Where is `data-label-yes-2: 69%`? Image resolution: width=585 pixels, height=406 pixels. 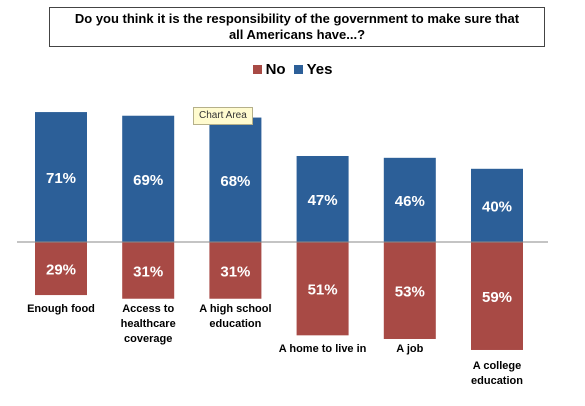
data-label-yes-2: 69% is located at coordinates (148, 180).